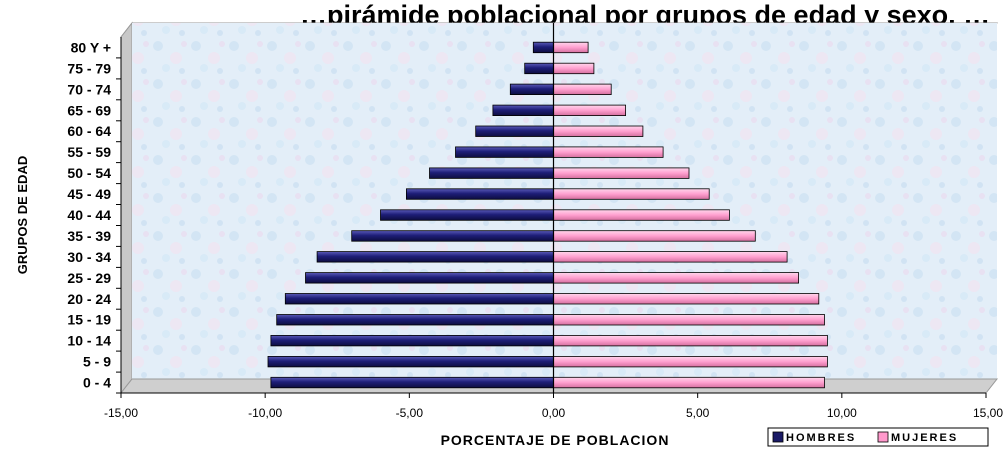 This screenshot has width=1007, height=449. I want to click on y-tick-label: 15 - 19, so click(89, 320).